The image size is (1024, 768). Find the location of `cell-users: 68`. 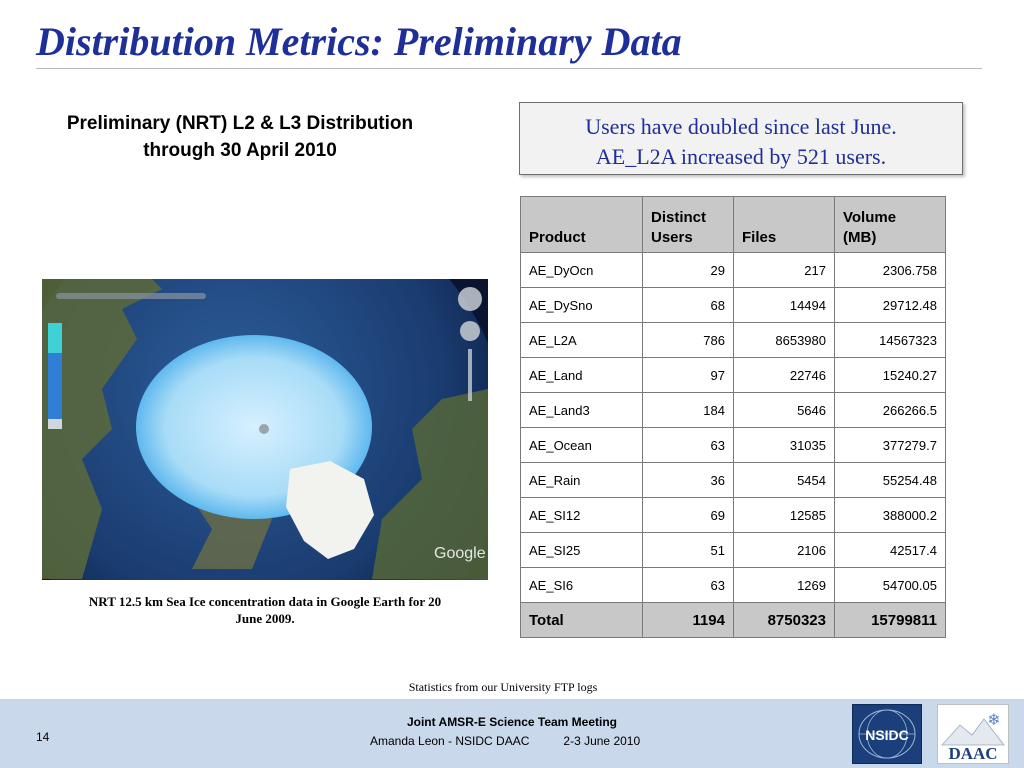

cell-users: 68 is located at coordinates (688, 305).